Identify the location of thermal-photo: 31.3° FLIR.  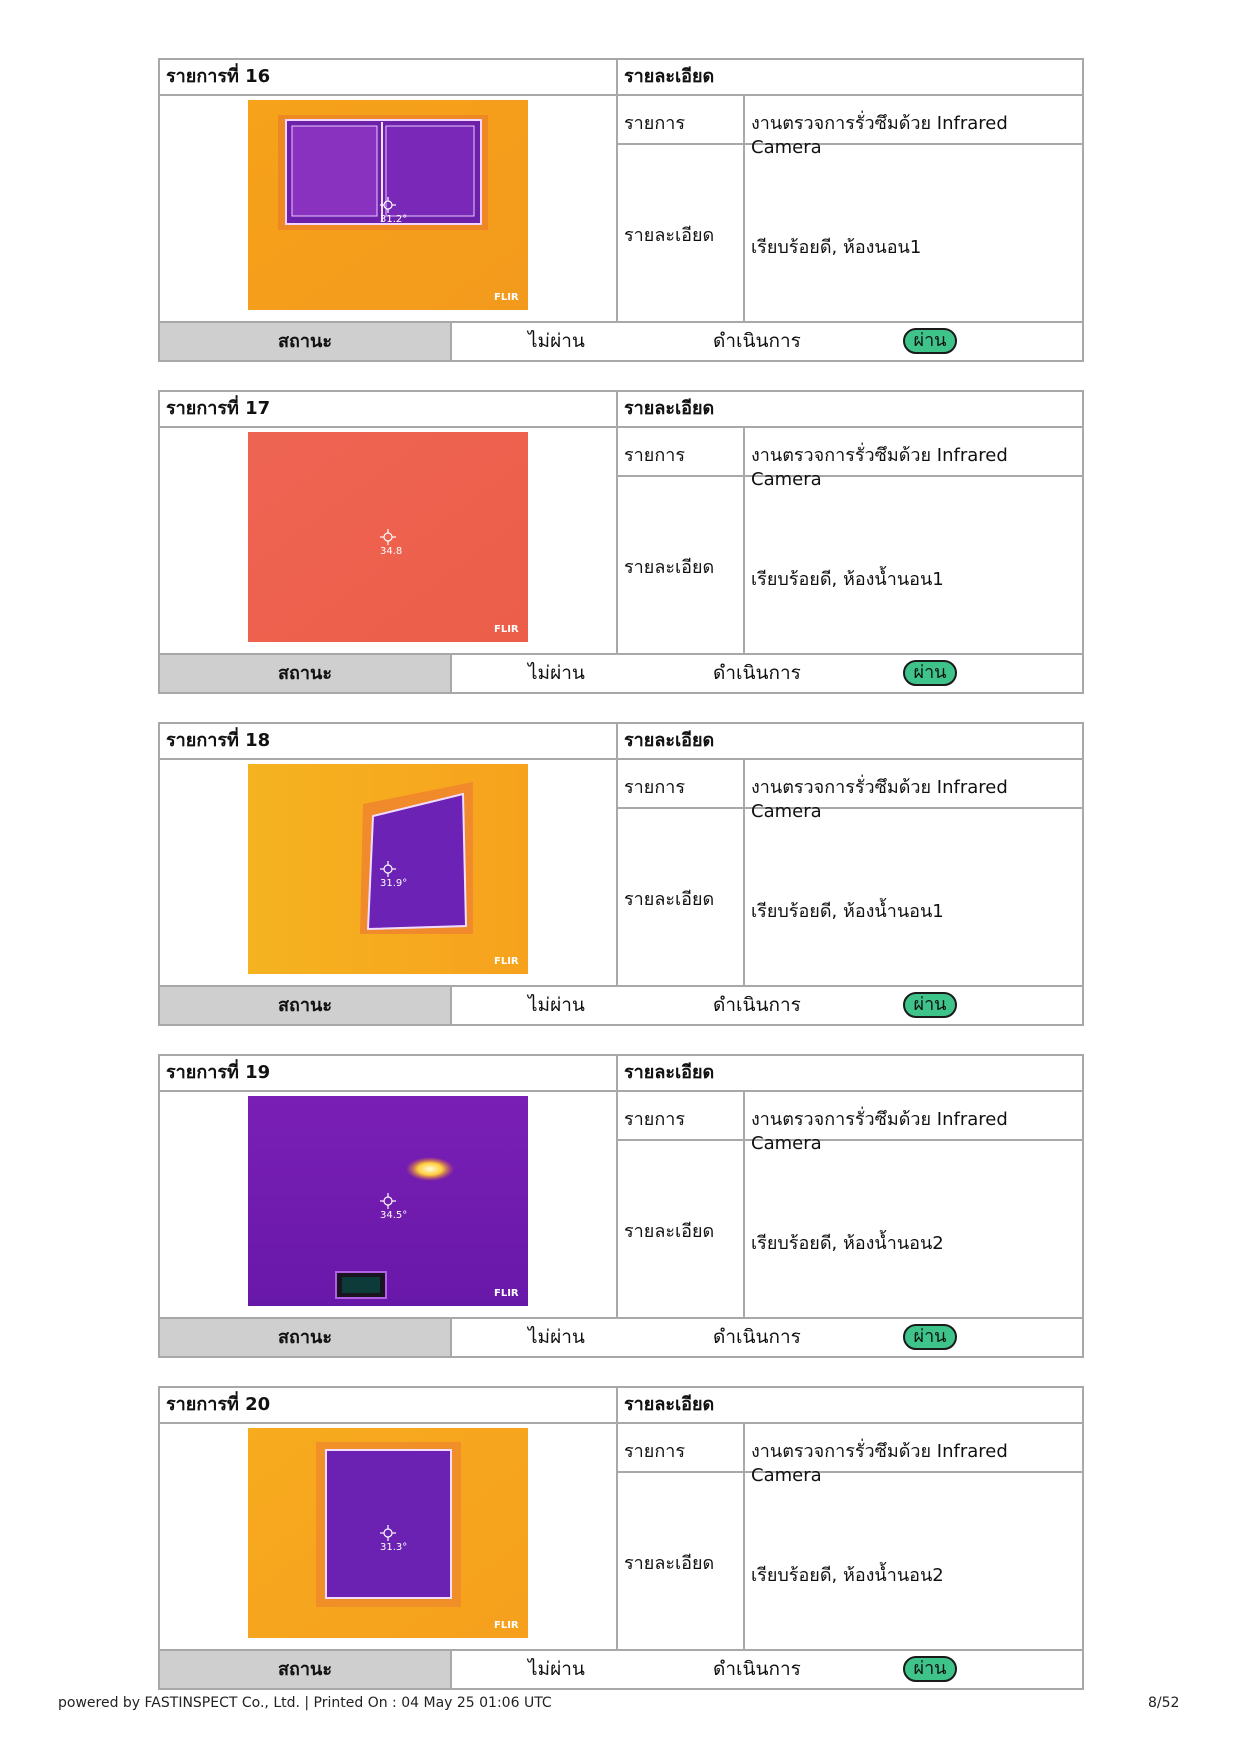
(388, 1533).